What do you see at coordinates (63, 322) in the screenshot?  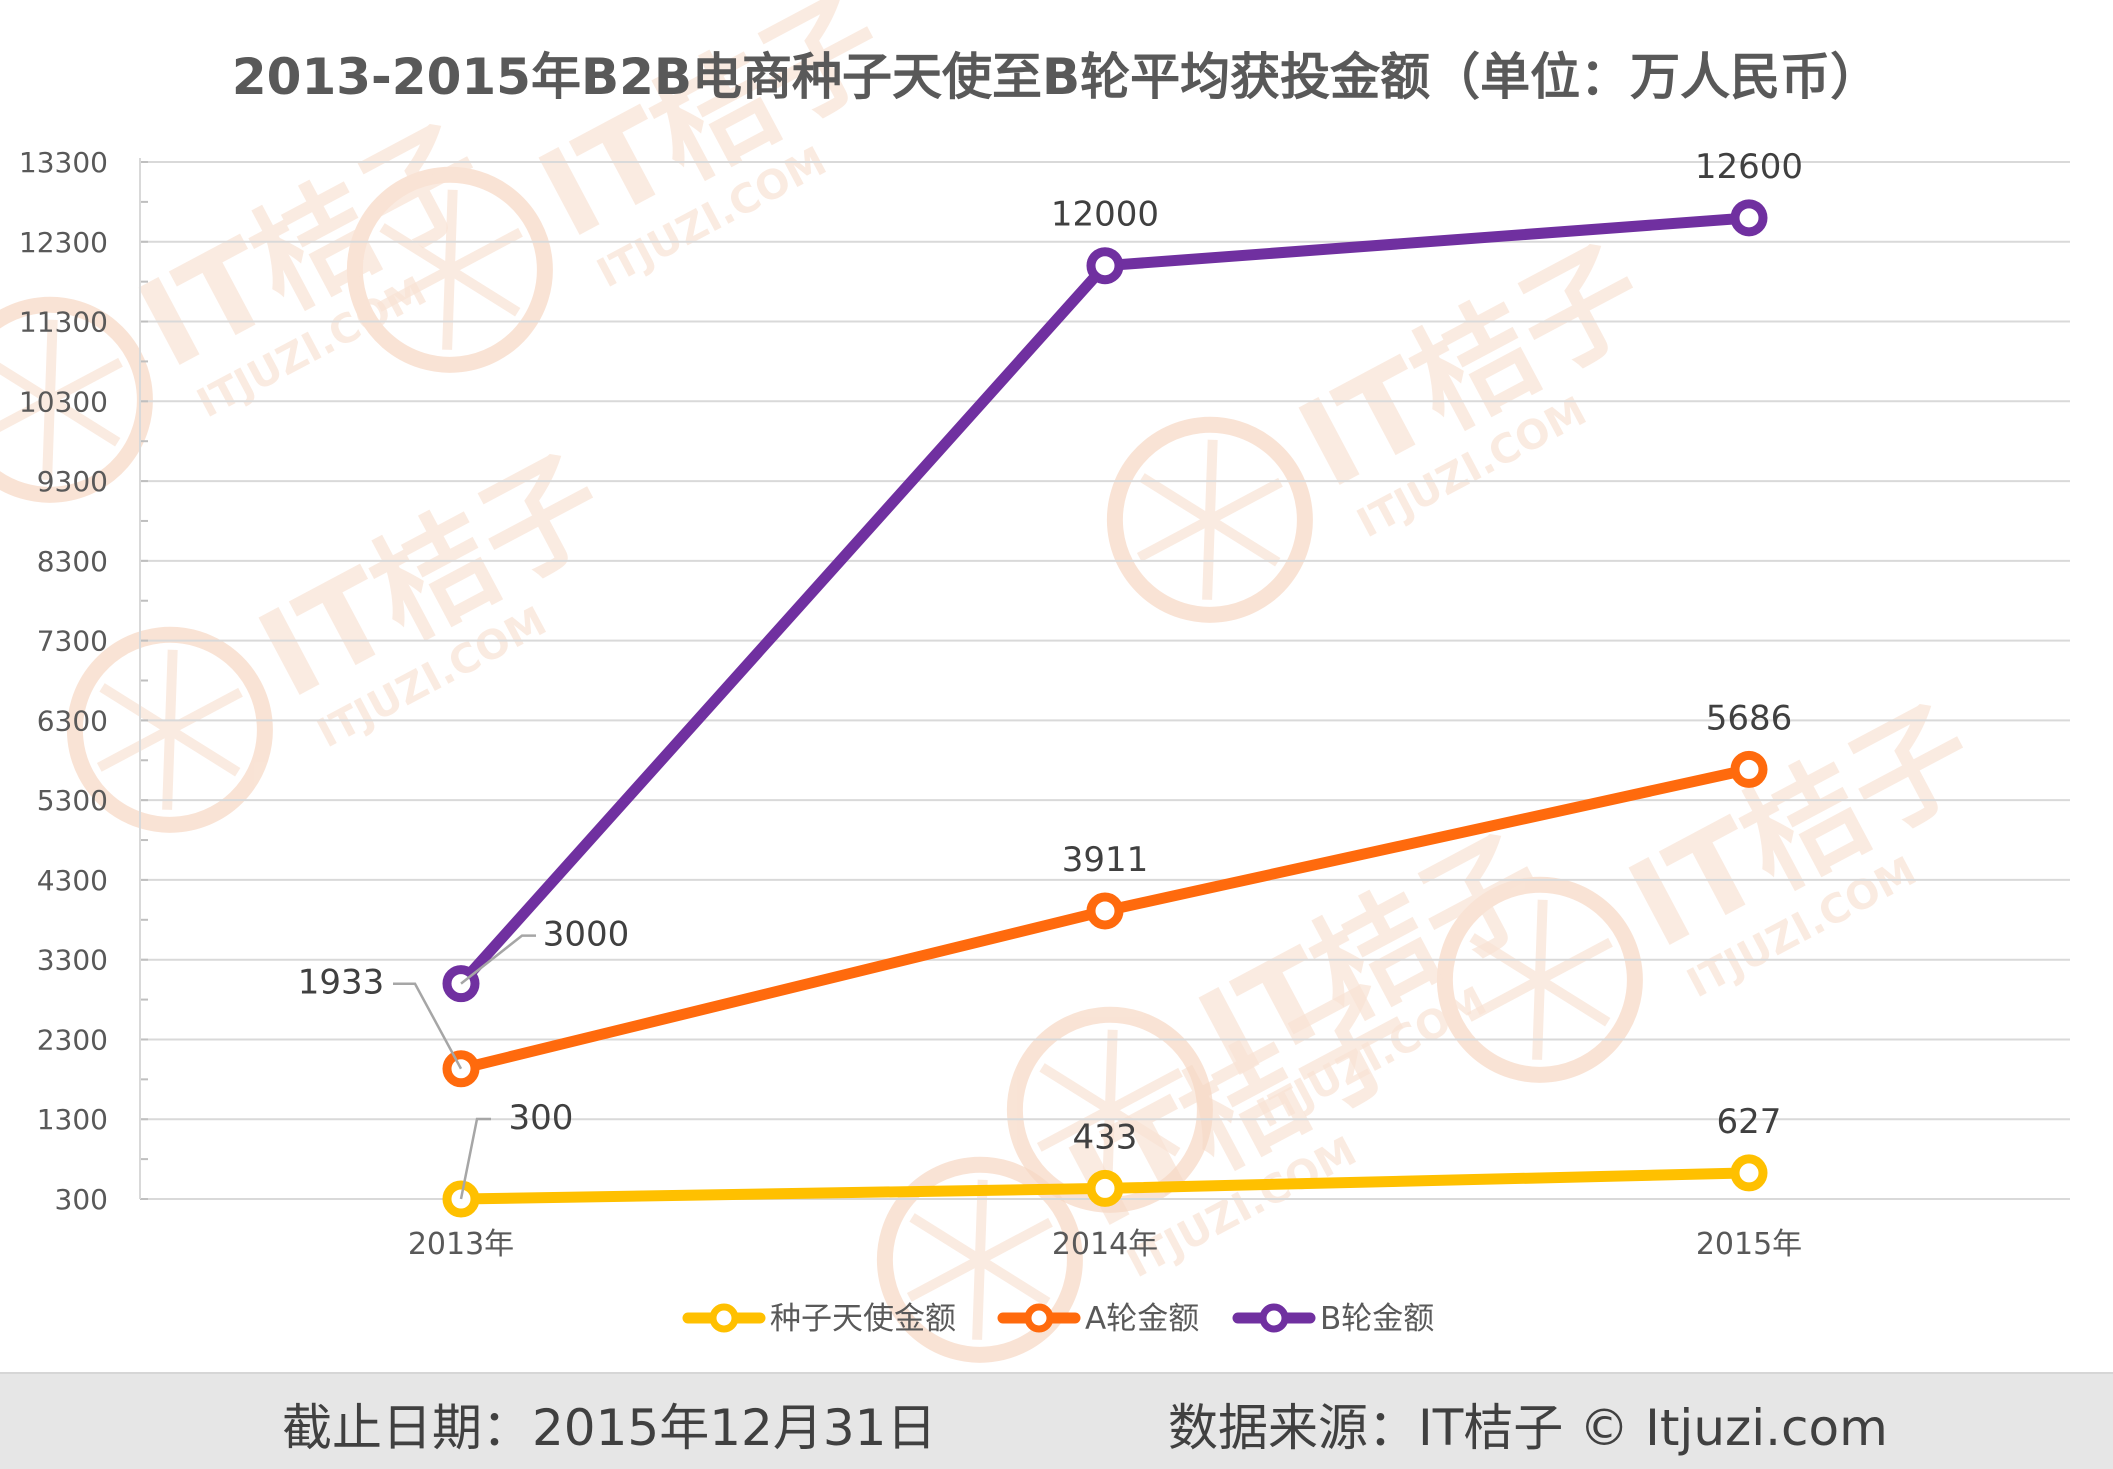 I see `y-tick-label: 11300` at bounding box center [63, 322].